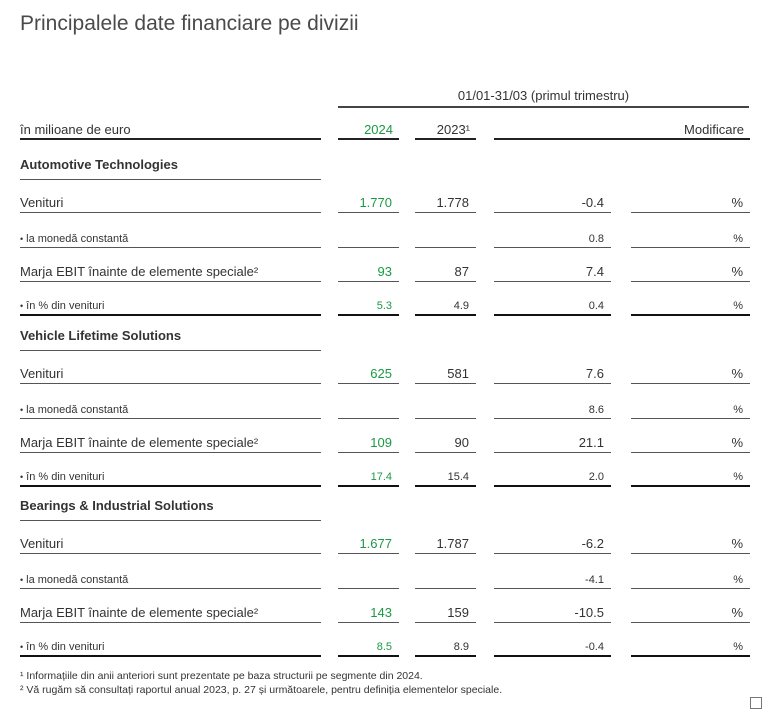  What do you see at coordinates (552, 581) in the screenshot?
I see `value-change: -4.1` at bounding box center [552, 581].